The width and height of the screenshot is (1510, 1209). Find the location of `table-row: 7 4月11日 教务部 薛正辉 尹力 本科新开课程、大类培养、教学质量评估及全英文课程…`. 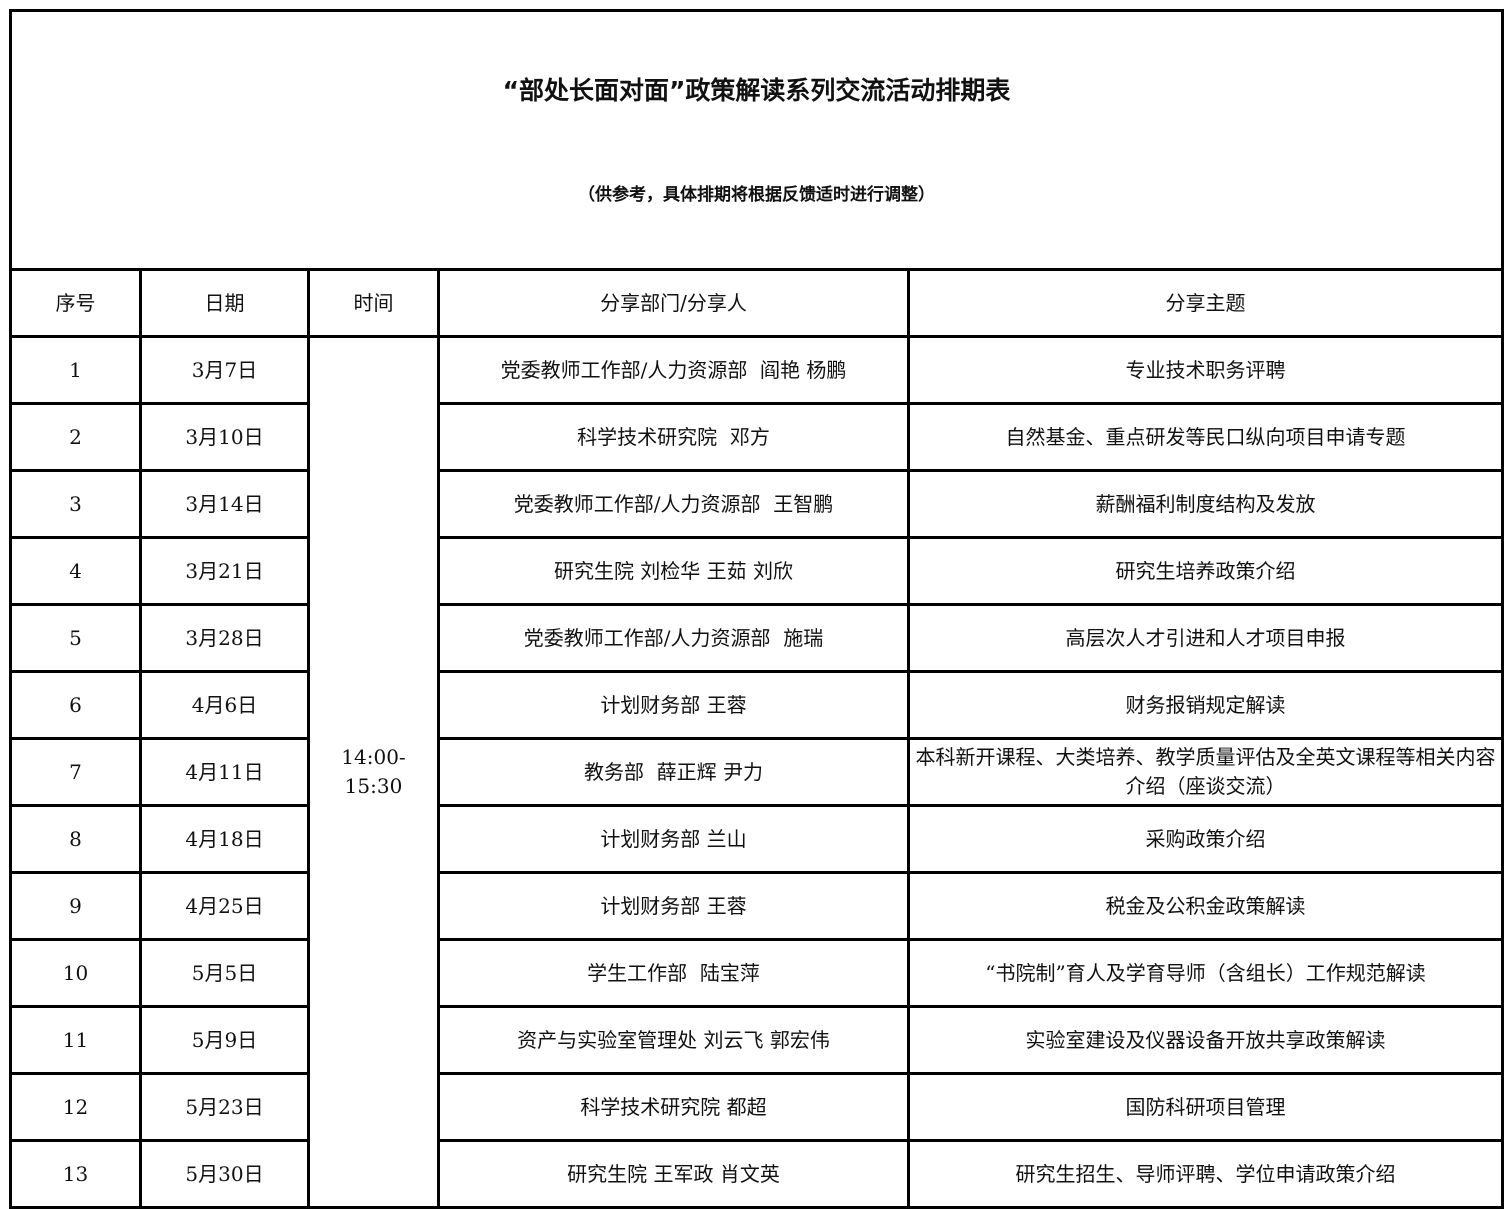

table-row: 7 4月11日 教务部 薛正辉 尹力 本科新开课程、大类培养、教学质量评估及全英文课程… is located at coordinates (757, 772).